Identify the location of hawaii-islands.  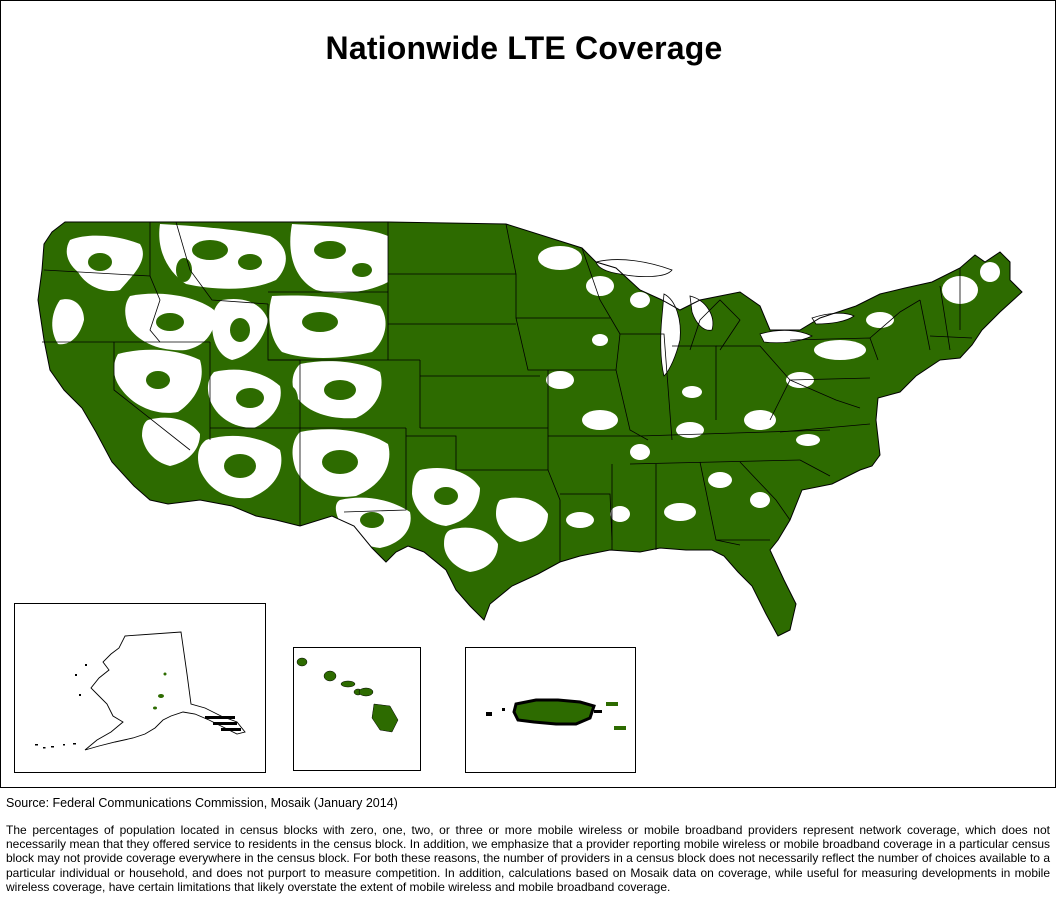
(347, 695).